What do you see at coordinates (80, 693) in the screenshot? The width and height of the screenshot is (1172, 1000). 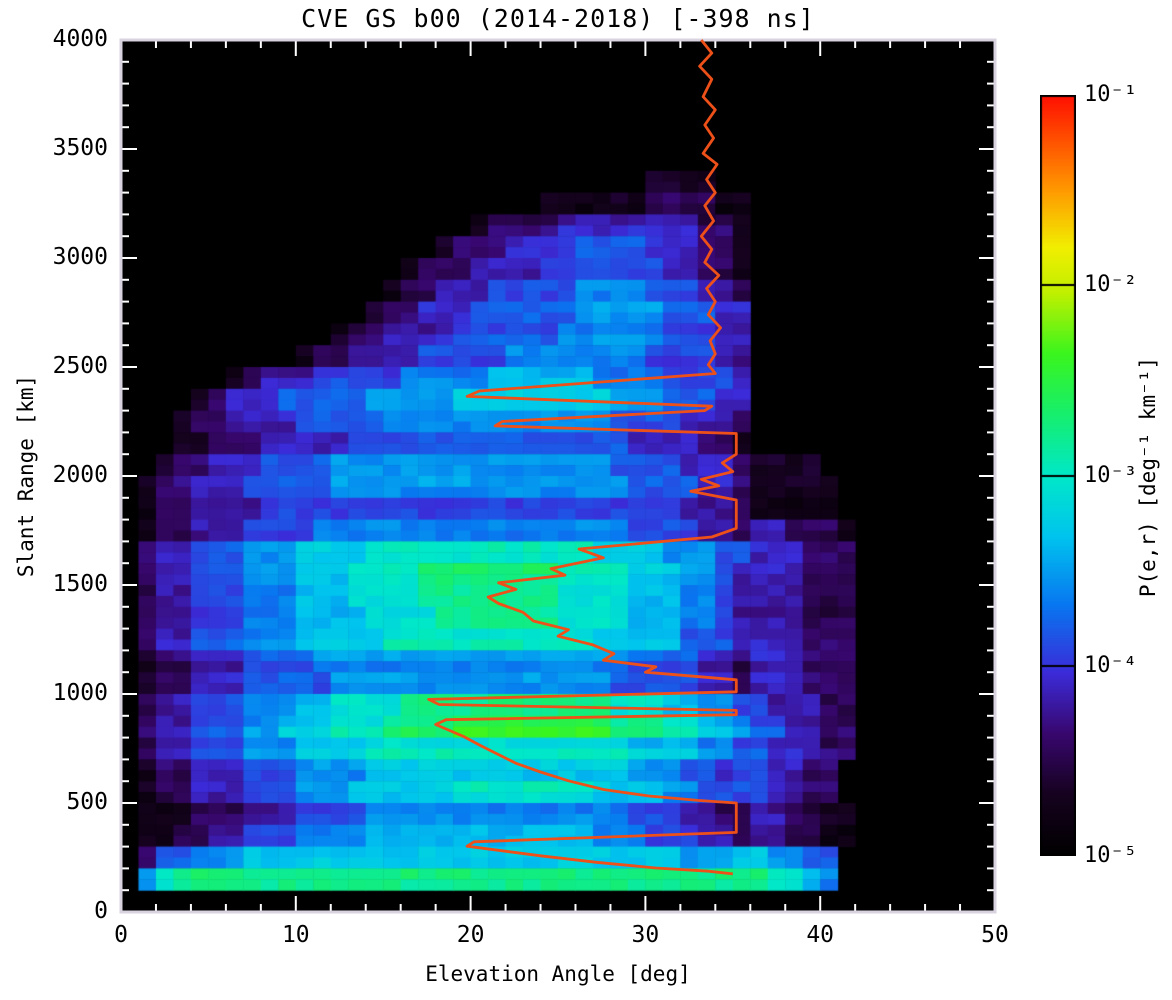 I see `y-tick-label: 1000` at bounding box center [80, 693].